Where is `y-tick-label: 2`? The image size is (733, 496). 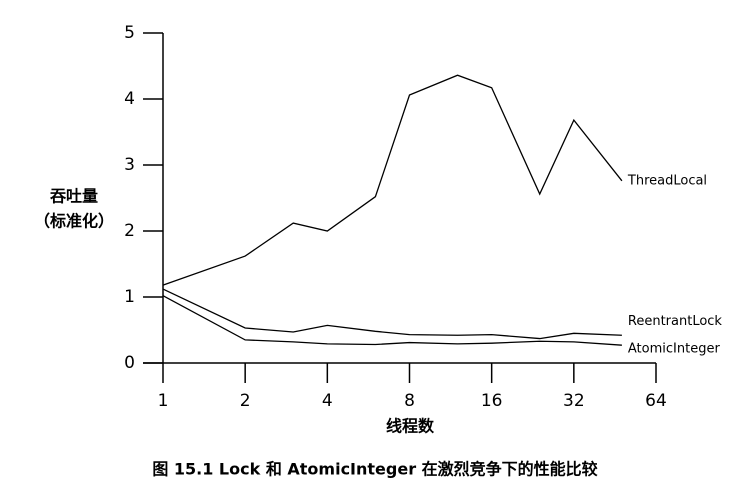
y-tick-label: 2 is located at coordinates (129, 231).